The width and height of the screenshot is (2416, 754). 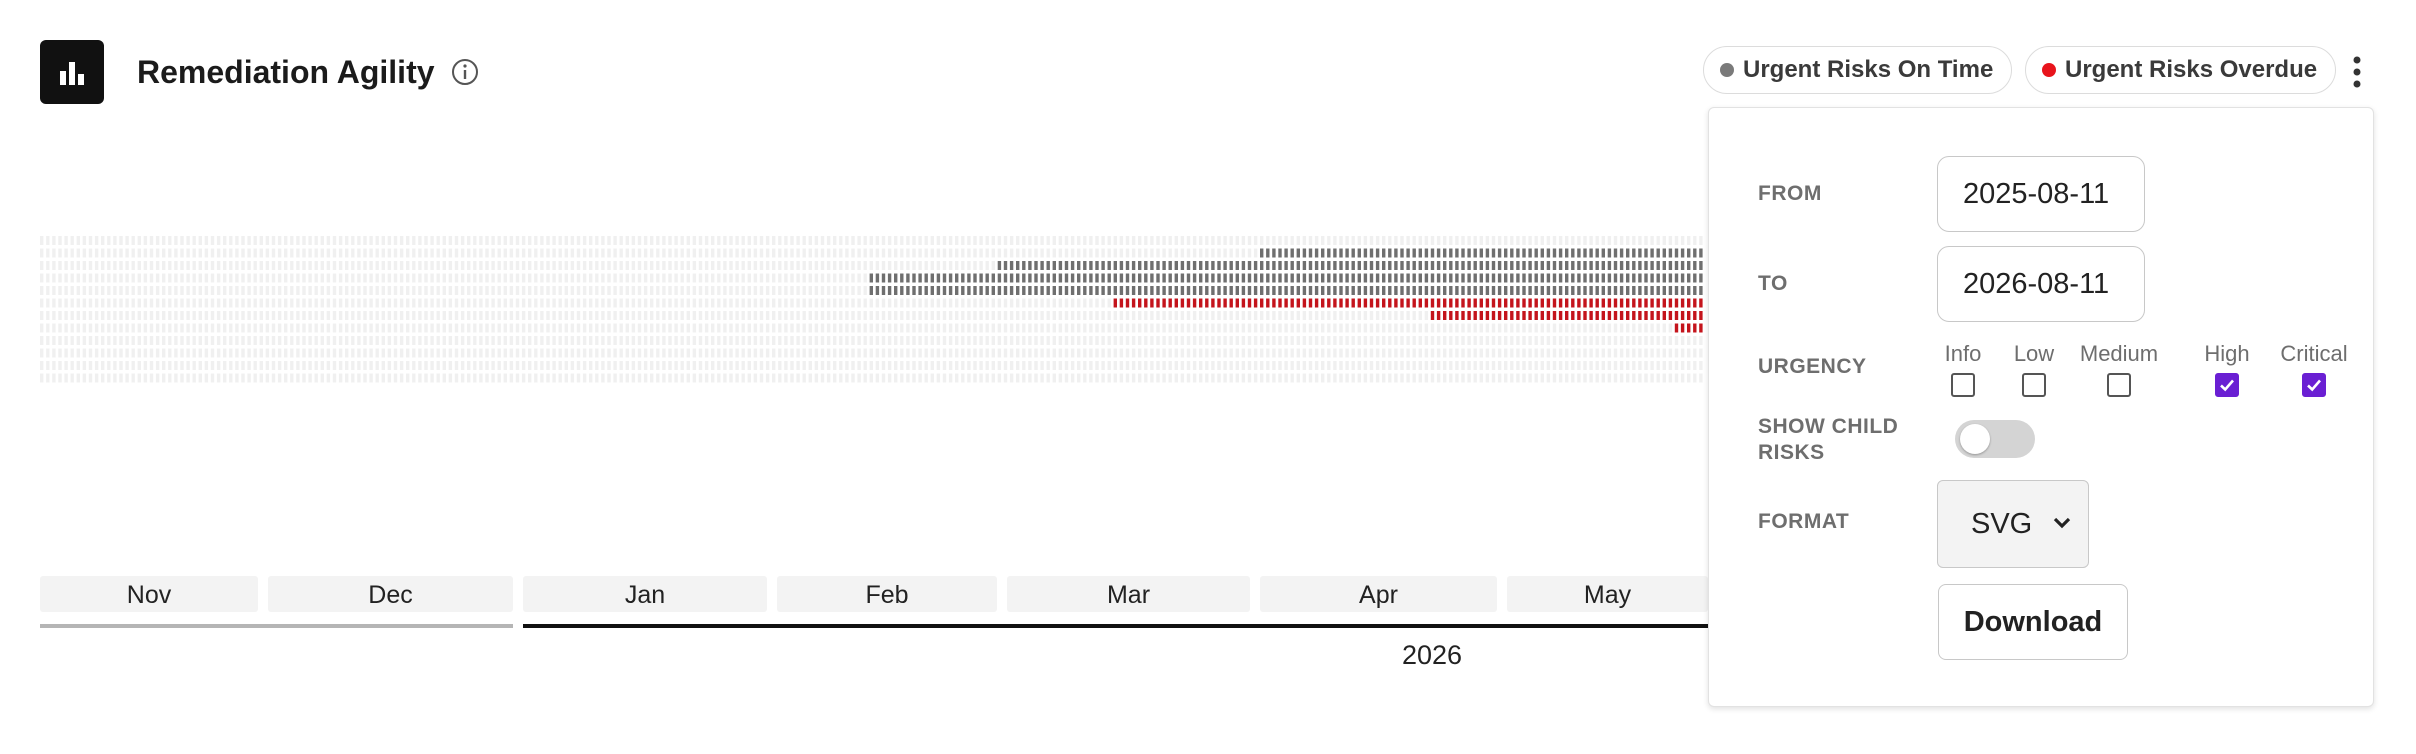 I want to click on to-date-input, so click(x=2041, y=284).